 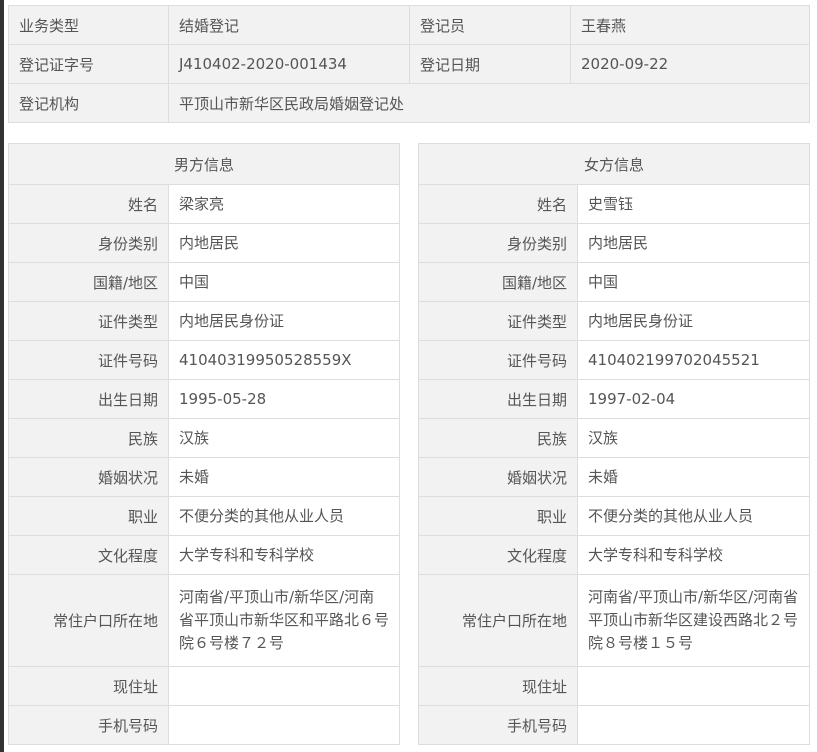 I want to click on field-value: 1997-02-04, so click(x=693, y=399).